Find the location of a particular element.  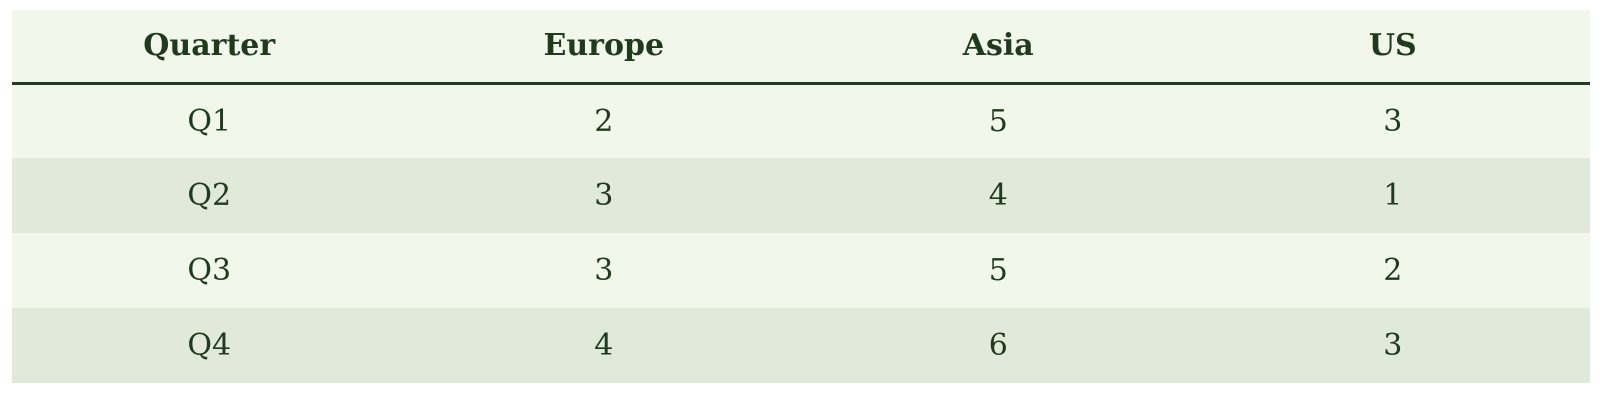

cell-quarter: Q2 is located at coordinates (209, 195).